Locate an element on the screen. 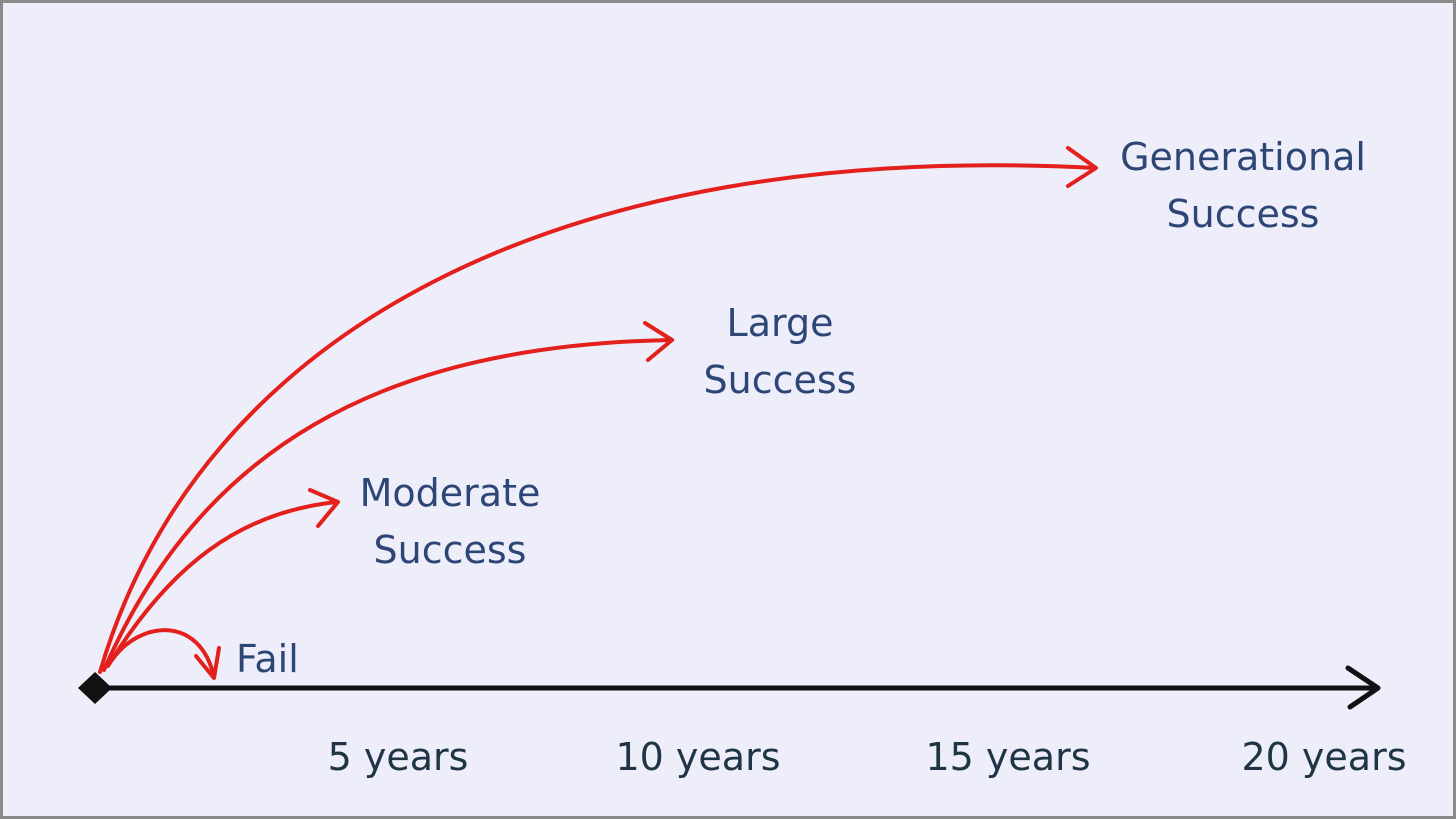 The height and width of the screenshot is (819, 1456). axis-arrowhead is located at coordinates (1363, 687).